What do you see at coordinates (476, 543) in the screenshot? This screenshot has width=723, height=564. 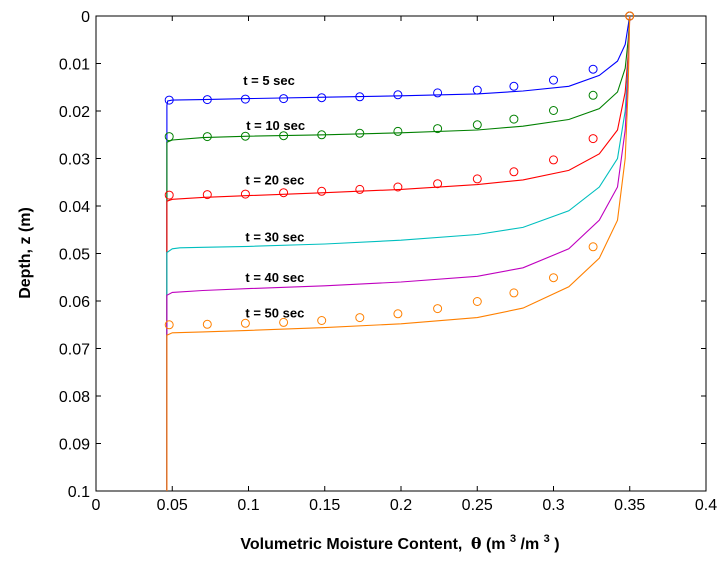 I see `x-axis-label-theta: θ` at bounding box center [476, 543].